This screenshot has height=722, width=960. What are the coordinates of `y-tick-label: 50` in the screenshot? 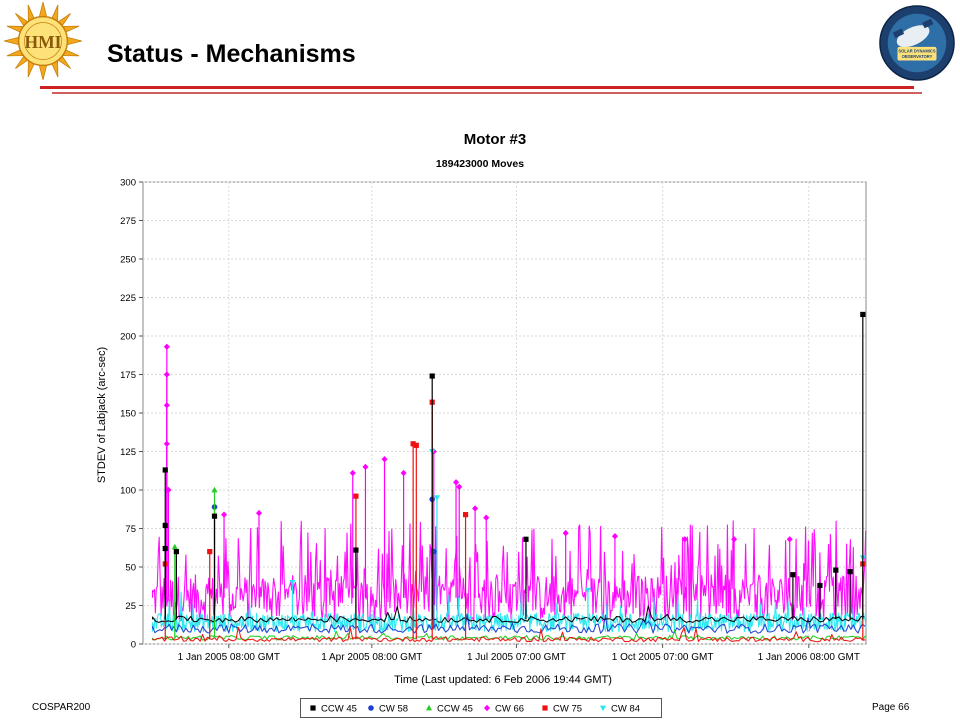 It's located at (130, 568).